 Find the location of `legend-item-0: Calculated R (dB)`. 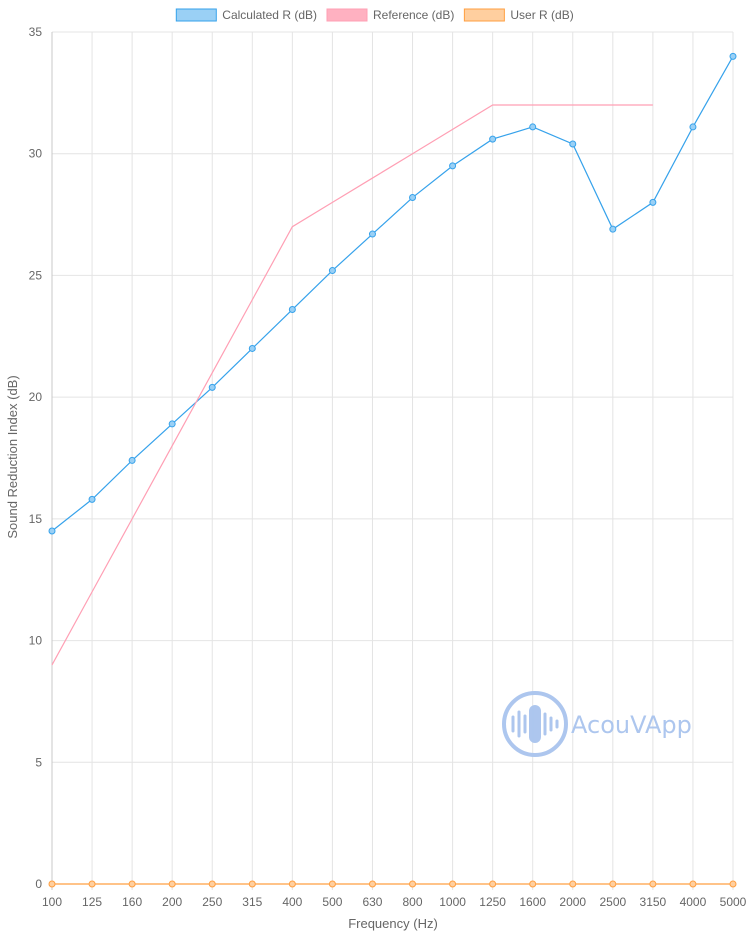

legend-item-0: Calculated R (dB) is located at coordinates (246, 15).